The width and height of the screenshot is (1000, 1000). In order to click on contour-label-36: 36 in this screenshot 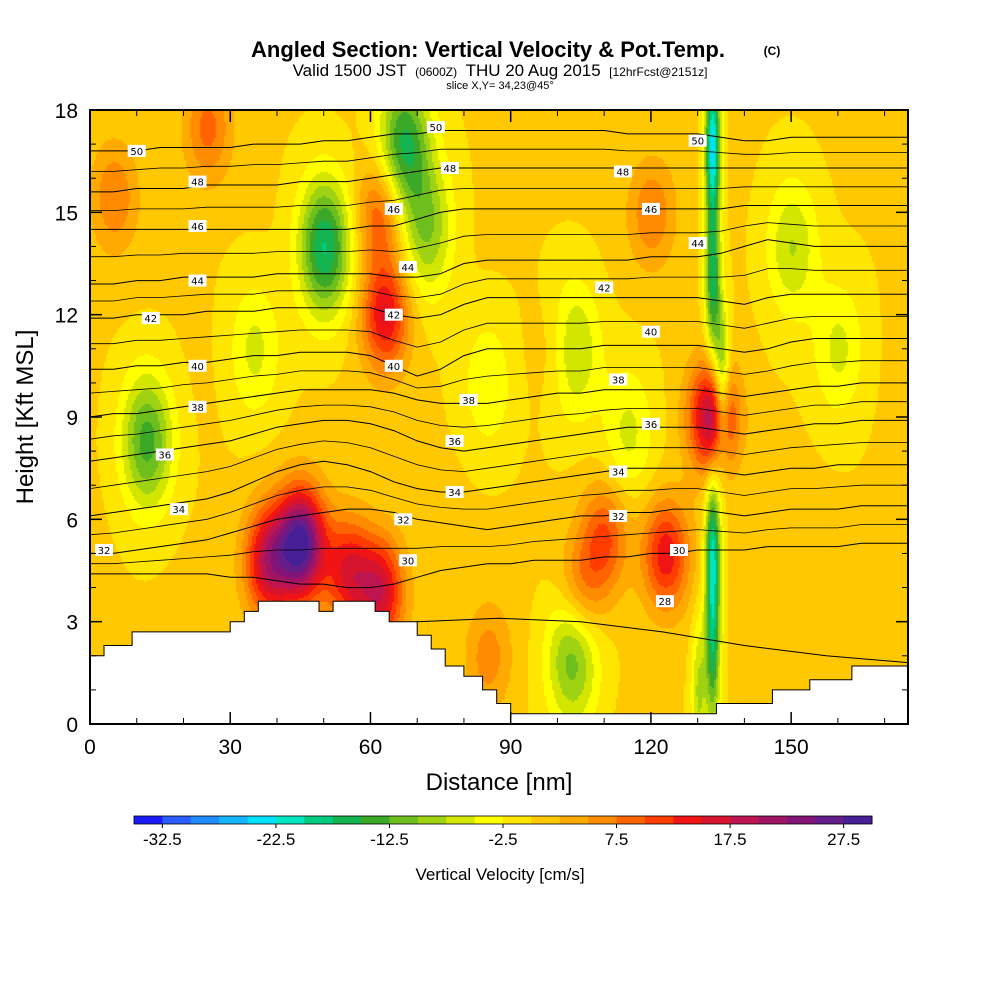, I will do `click(164, 455)`.